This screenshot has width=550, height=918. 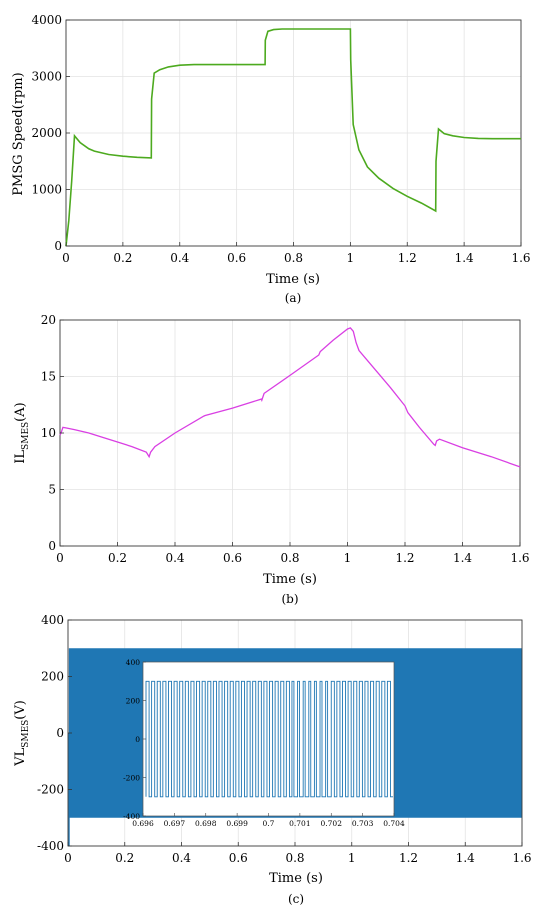 What do you see at coordinates (236, 258) in the screenshot?
I see `panel-a-x-tick-label: 0.6` at bounding box center [236, 258].